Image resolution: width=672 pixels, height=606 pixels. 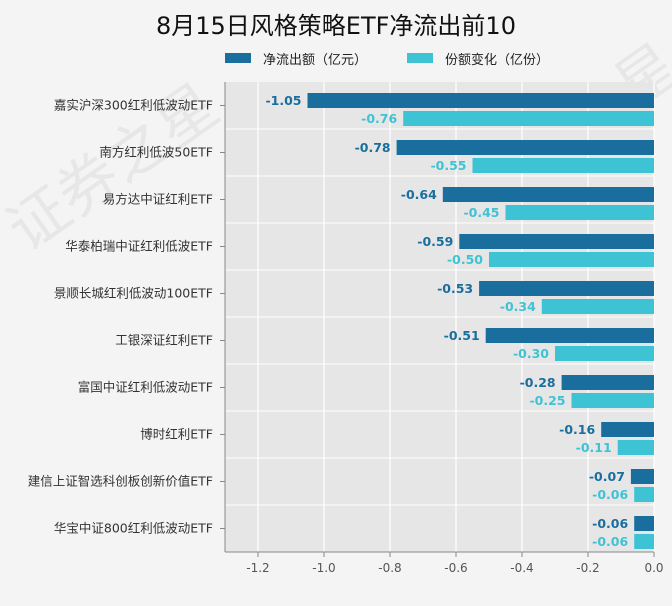 I want to click on category-label: 博时红利ETF, so click(x=176, y=434).